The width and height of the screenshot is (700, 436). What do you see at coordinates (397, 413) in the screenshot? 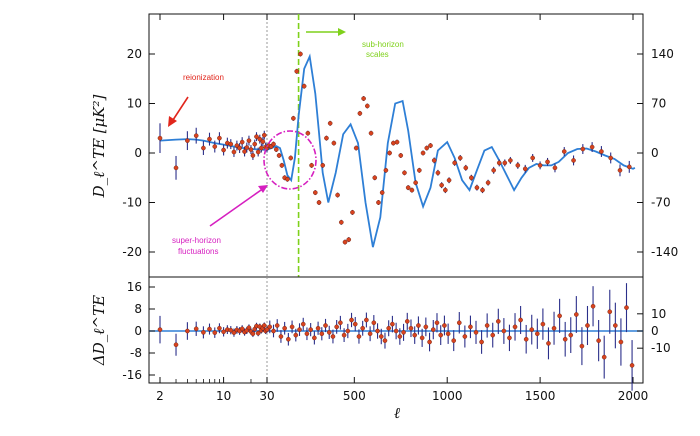
I see `x-axis-label: ℓ` at bounding box center [397, 413].